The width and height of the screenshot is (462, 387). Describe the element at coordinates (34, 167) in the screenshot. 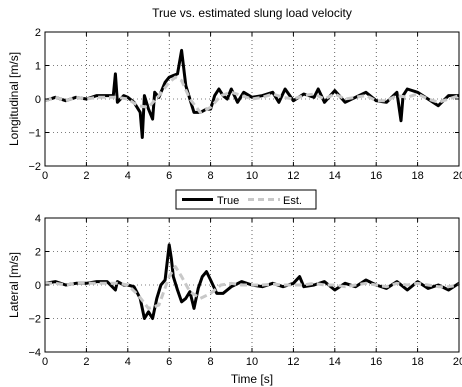

I see `longitudinal-y-tick-label: −2` at that location.